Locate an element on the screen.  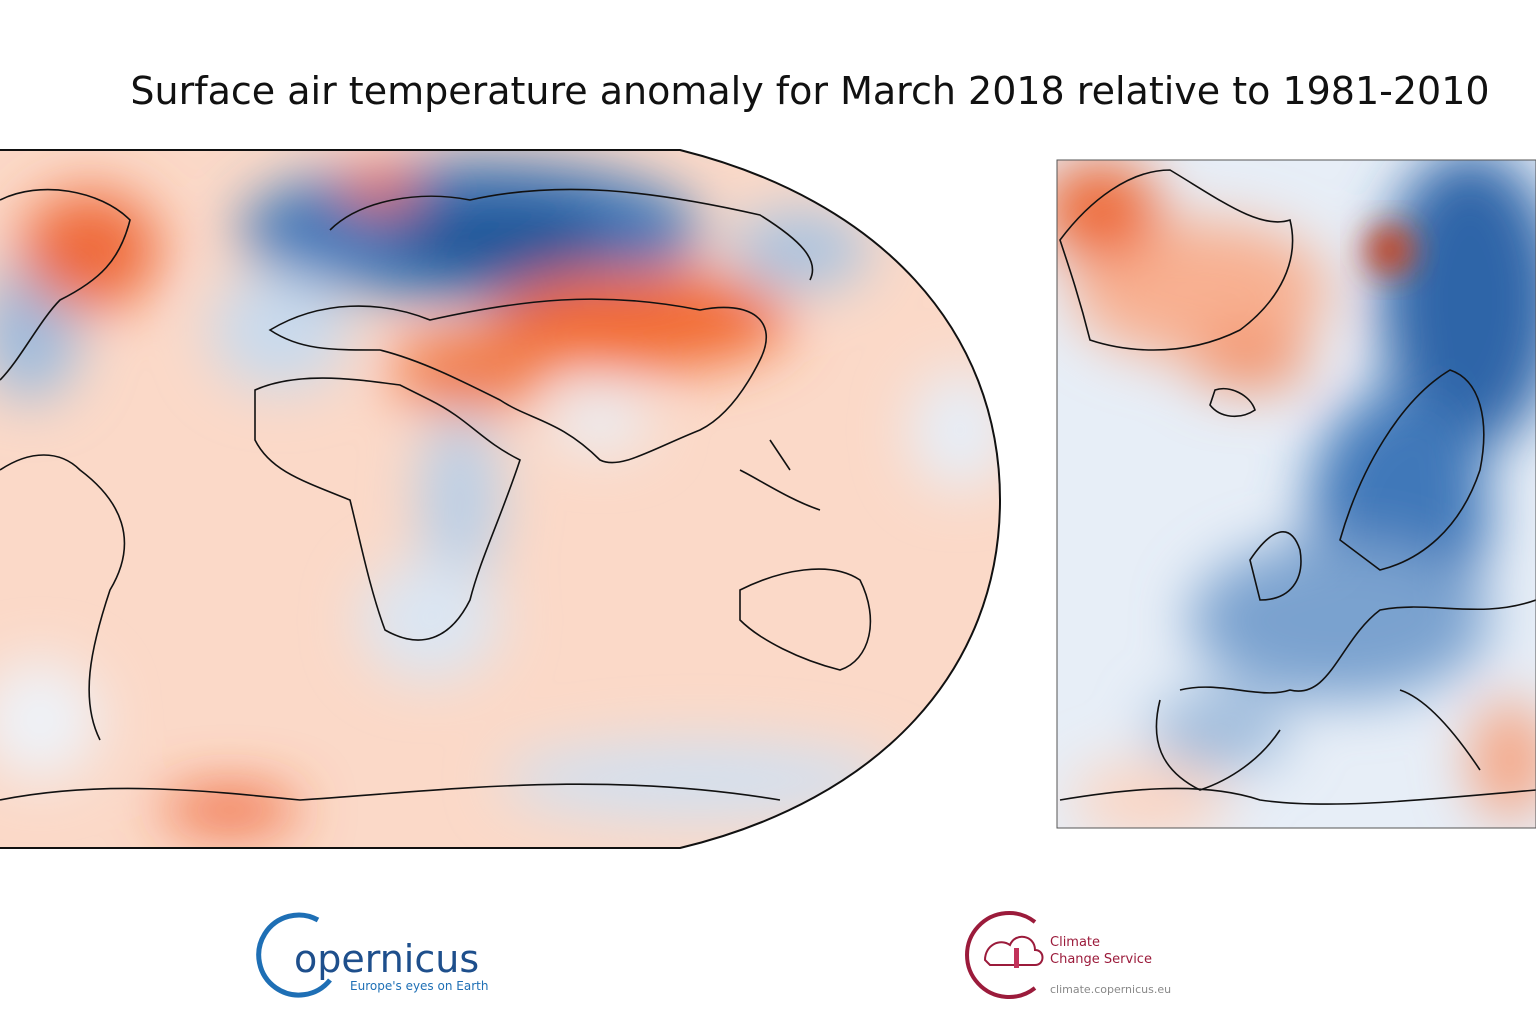
logo-cloud is located at coordinates (1013, 950).